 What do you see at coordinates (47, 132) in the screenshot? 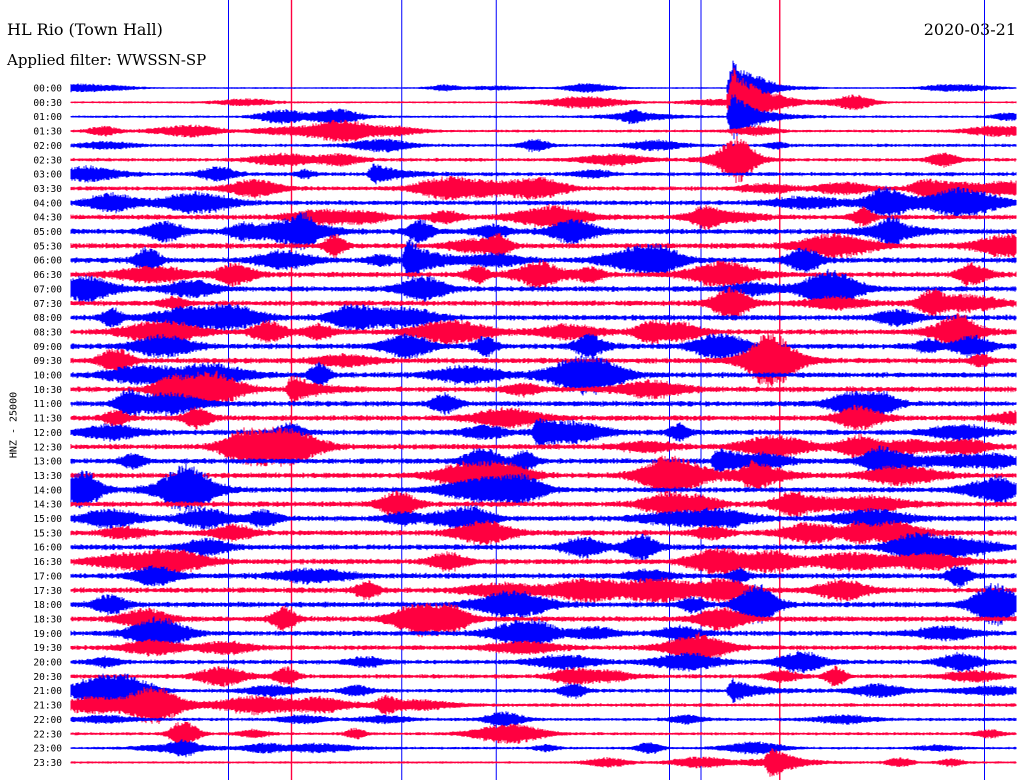
I see `time-label-0130: 01:30` at bounding box center [47, 132].